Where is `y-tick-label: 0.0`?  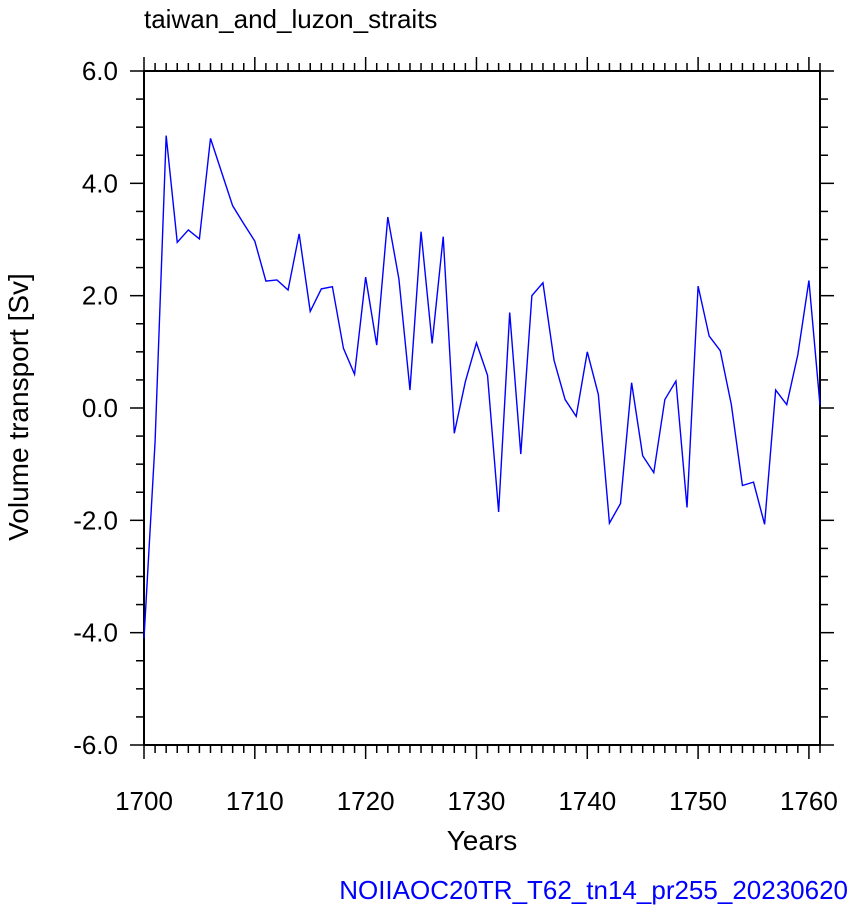
y-tick-label: 0.0 is located at coordinates (100, 408).